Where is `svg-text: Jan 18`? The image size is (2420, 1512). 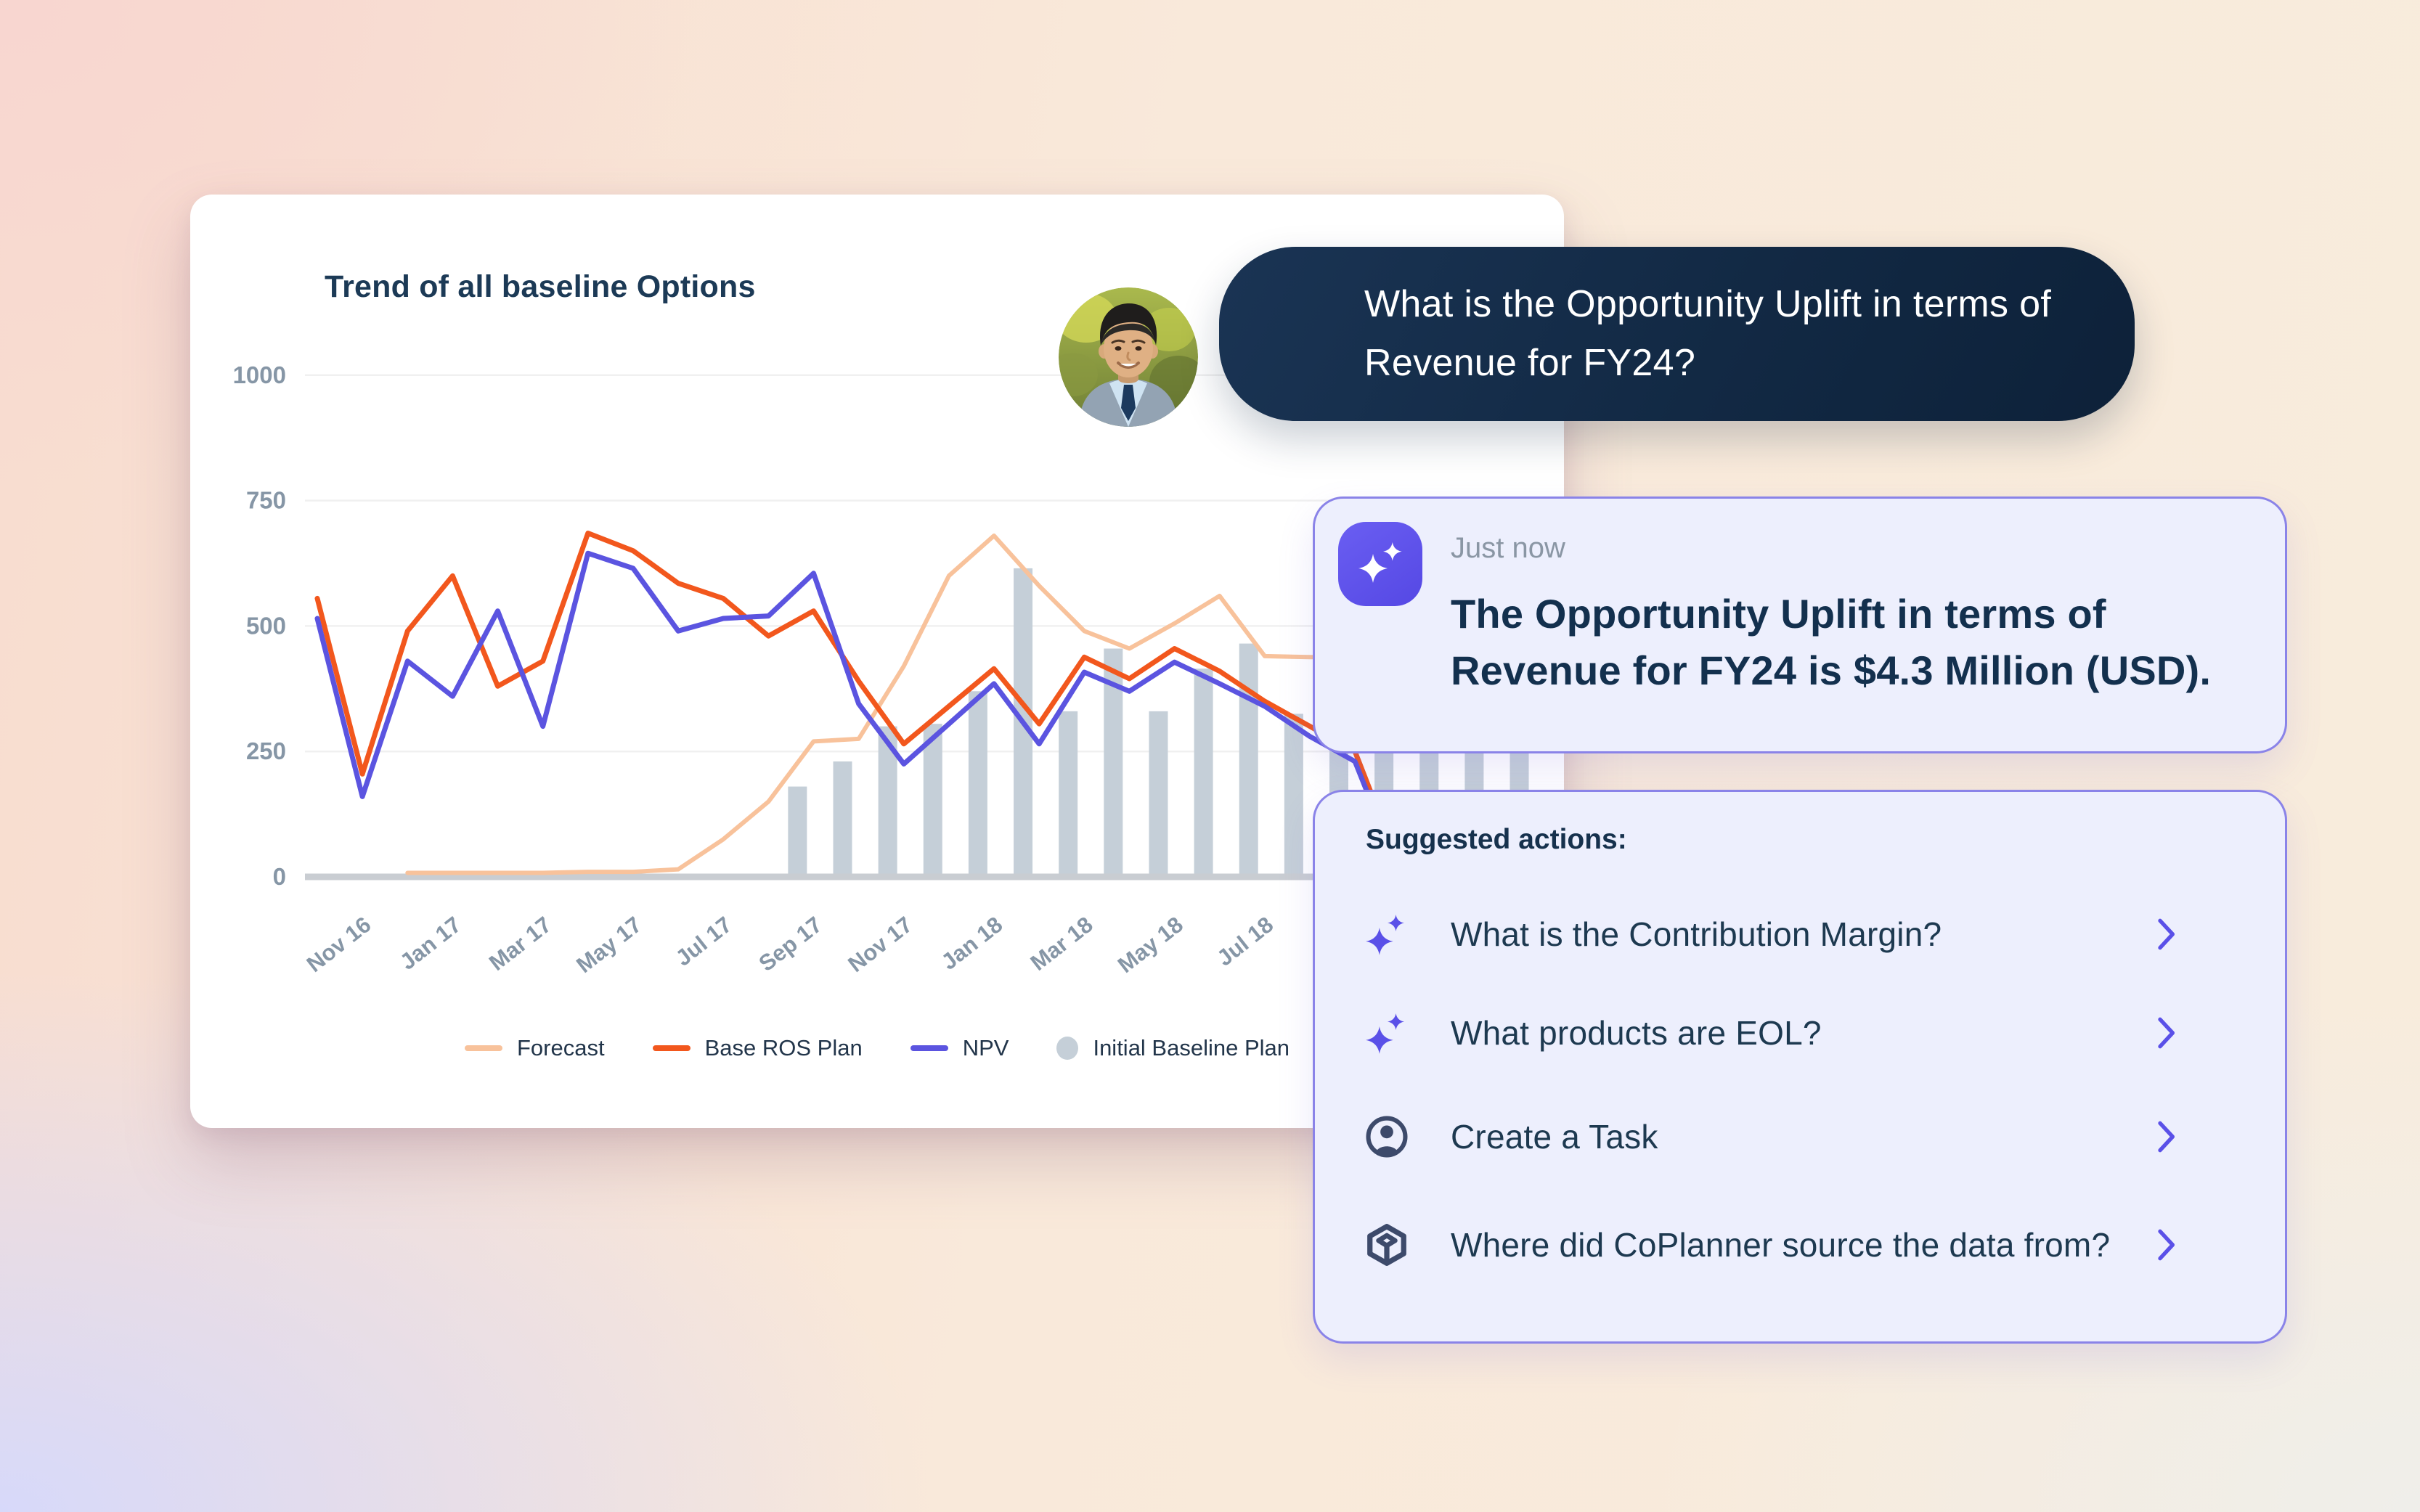 svg-text: Jan 18 is located at coordinates (972, 943).